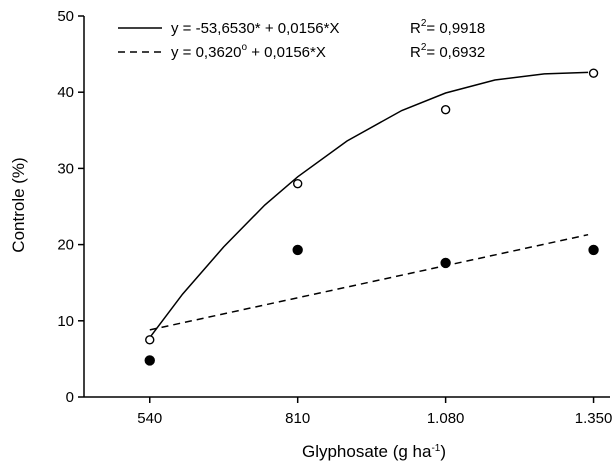 This screenshot has width=616, height=463. I want to click on x-axis-title: Glyphosate (g ha-1), so click(374, 451).